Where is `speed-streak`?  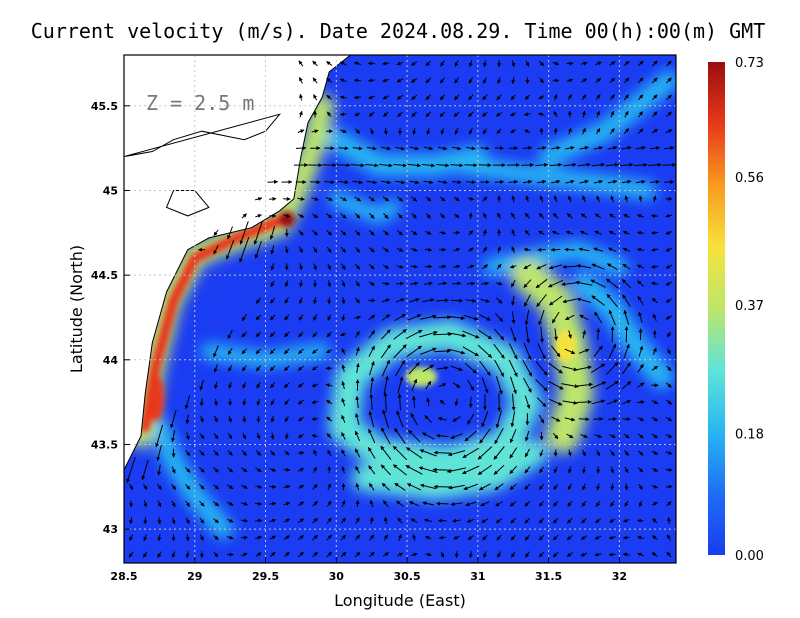
speed-streak is located at coordinates (556, 258).